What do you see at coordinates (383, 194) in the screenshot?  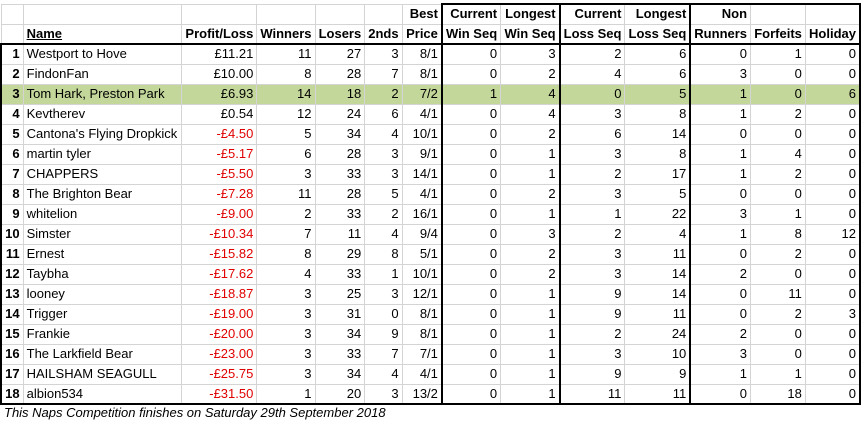 I see `cell-seconds: 5` at bounding box center [383, 194].